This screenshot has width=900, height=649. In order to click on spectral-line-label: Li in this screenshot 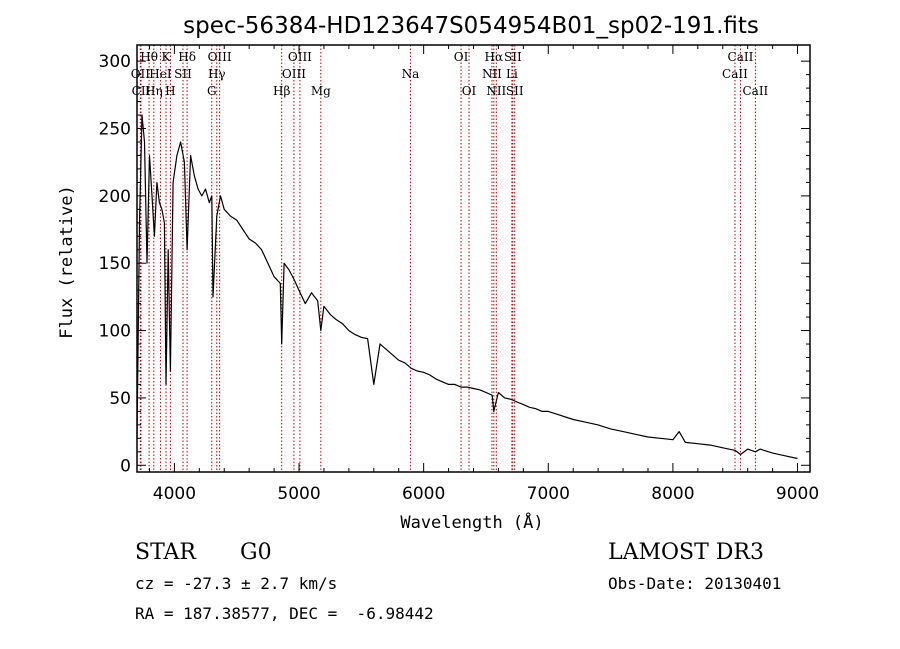, I will do `click(512, 74)`.